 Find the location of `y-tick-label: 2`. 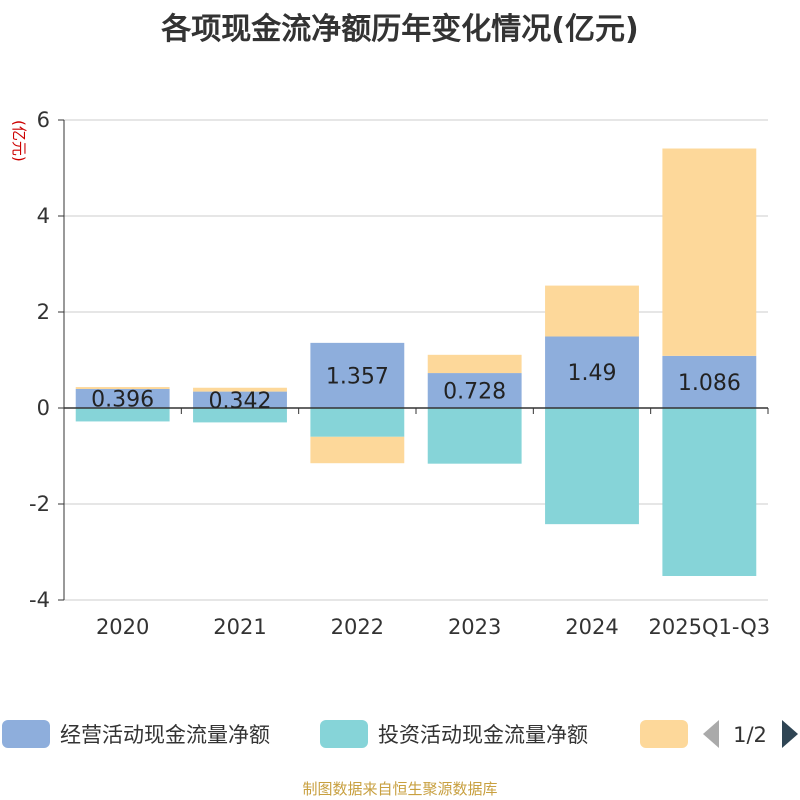

y-tick-label: 2 is located at coordinates (43, 312).